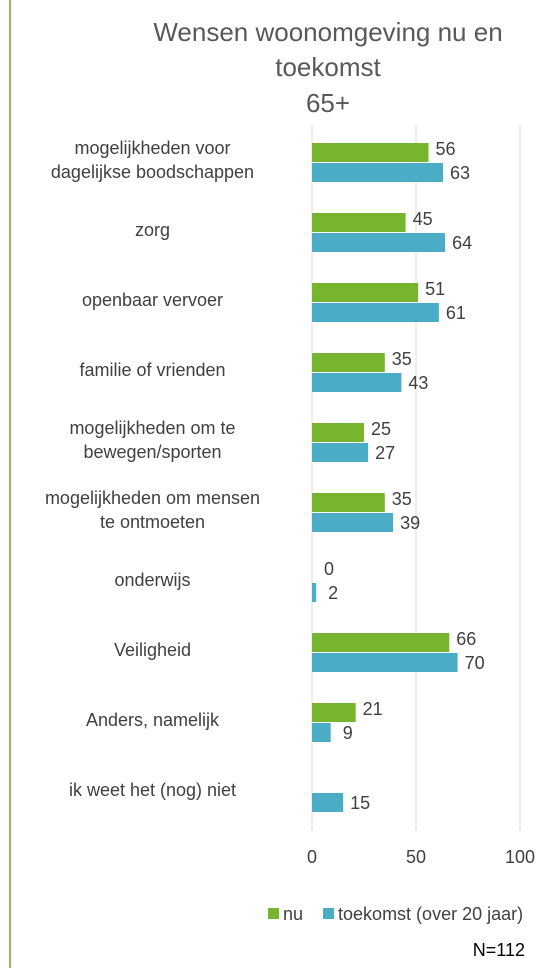  Describe the element at coordinates (152, 230) in the screenshot. I see `y-tick-label: zorg` at that location.